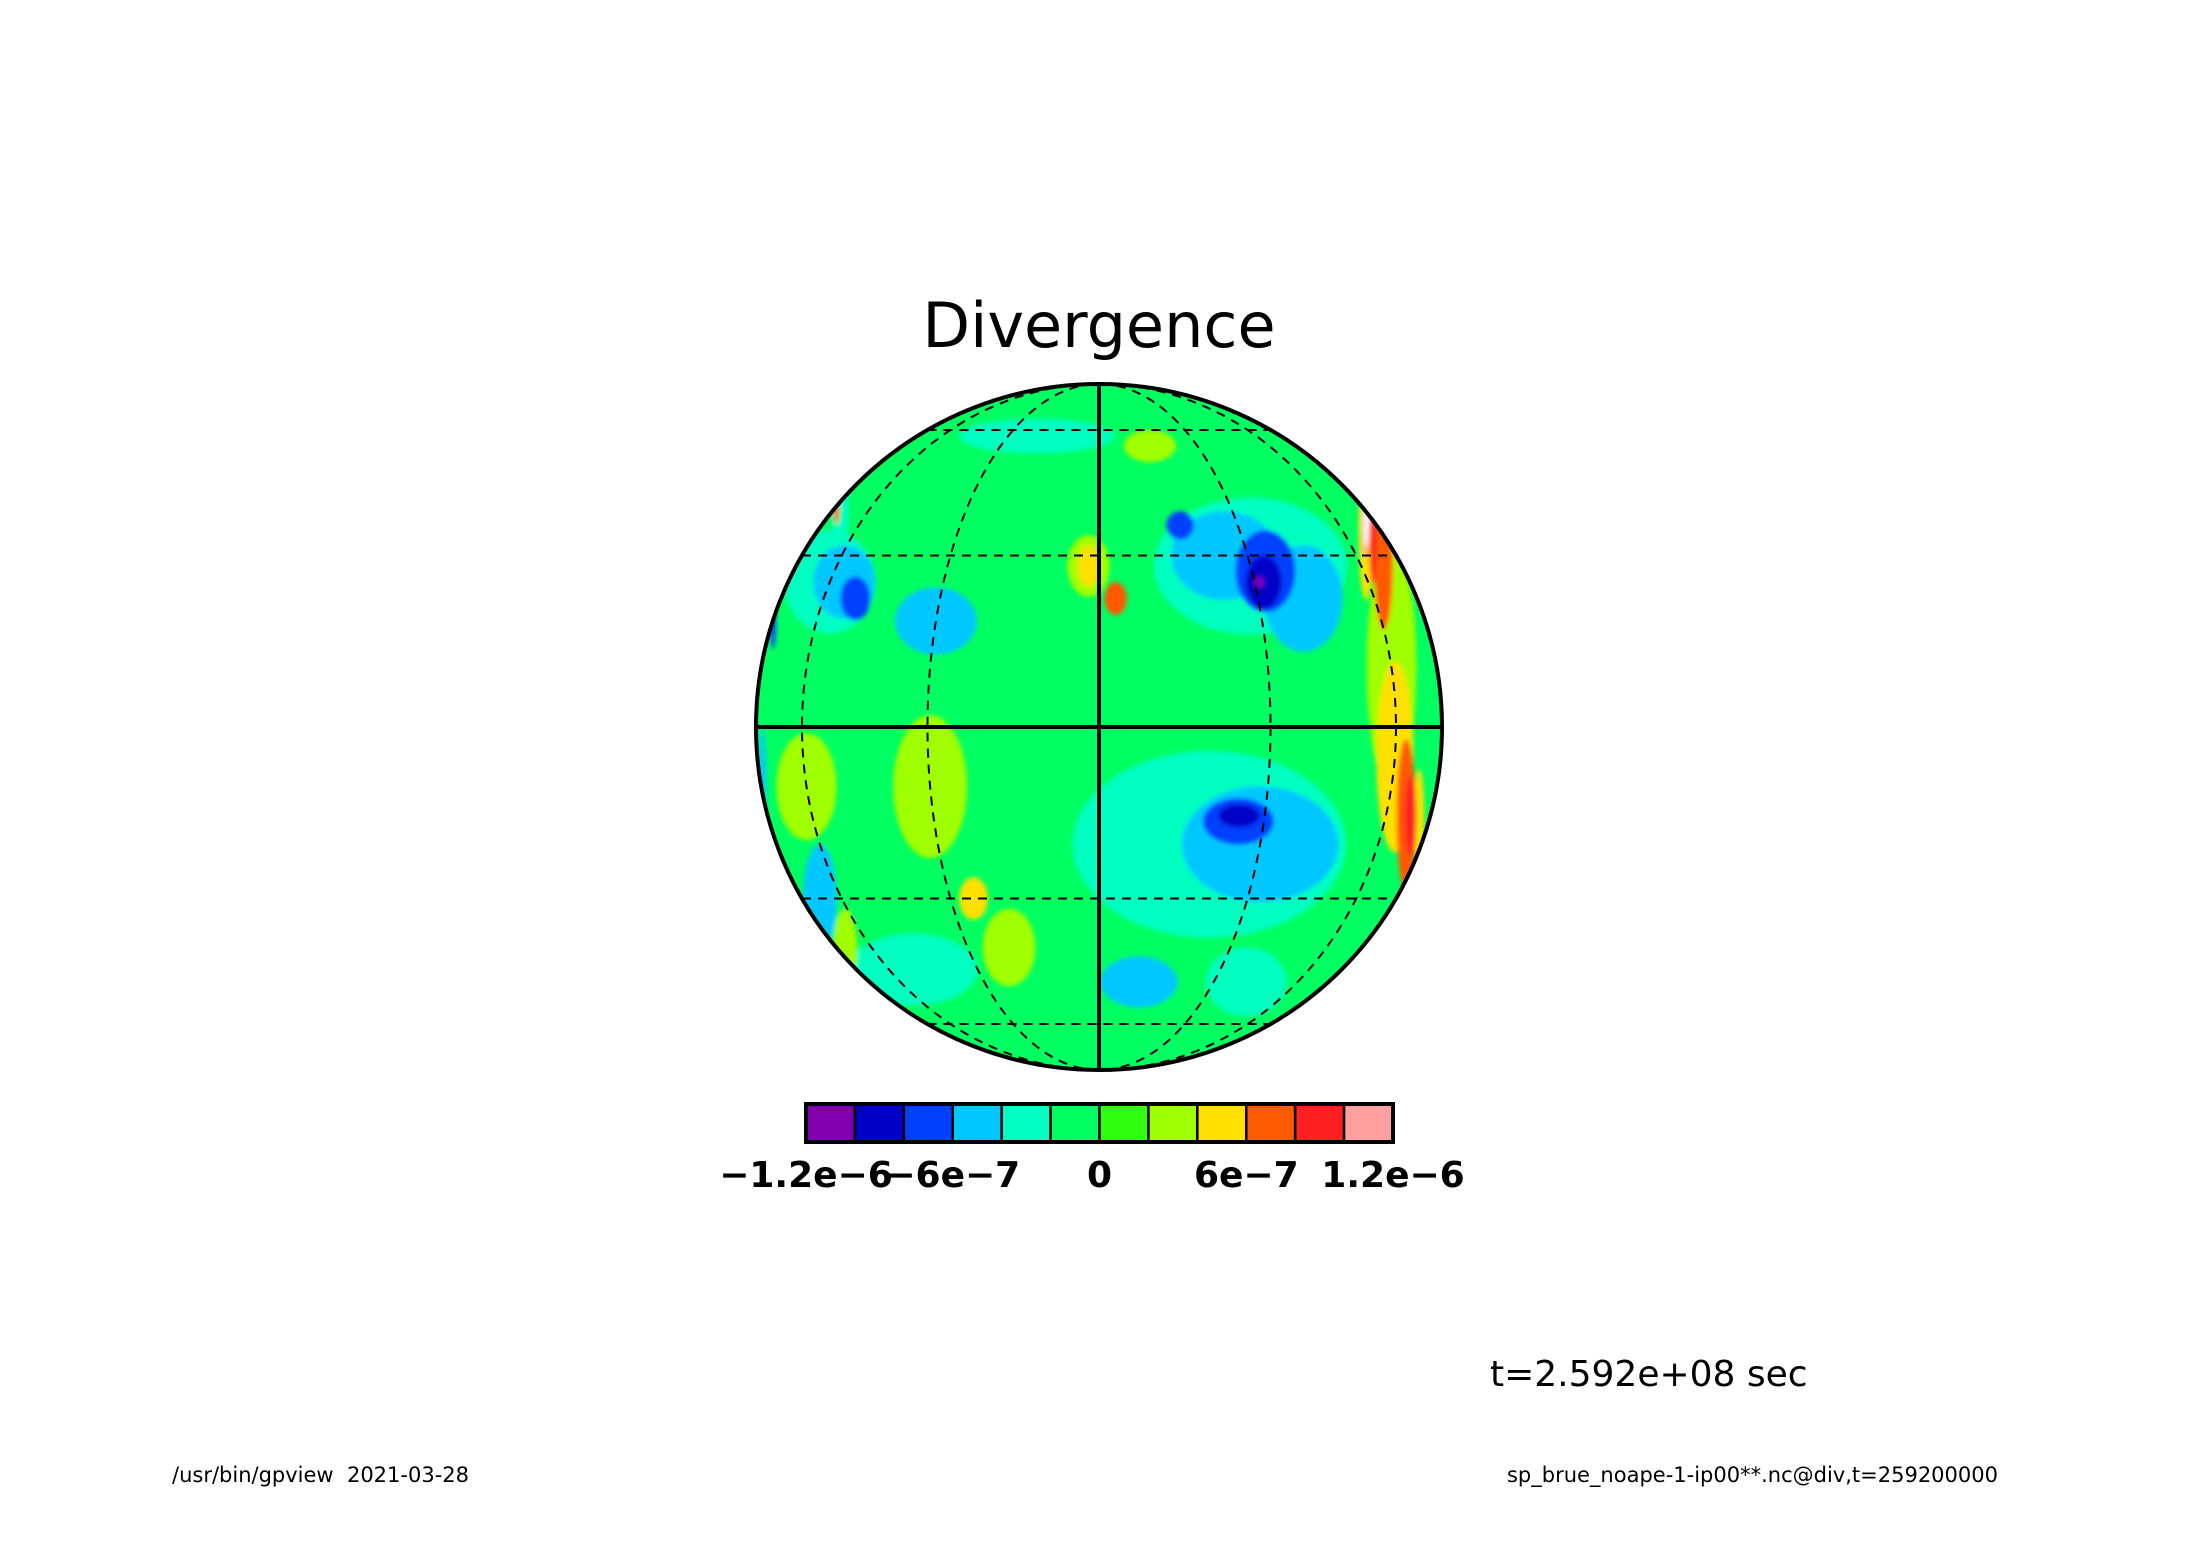 Image resolution: width=2188 pixels, height=1546 pixels. What do you see at coordinates (1099, 1175) in the screenshot?
I see `colorbar-tick-label: 0` at bounding box center [1099, 1175].